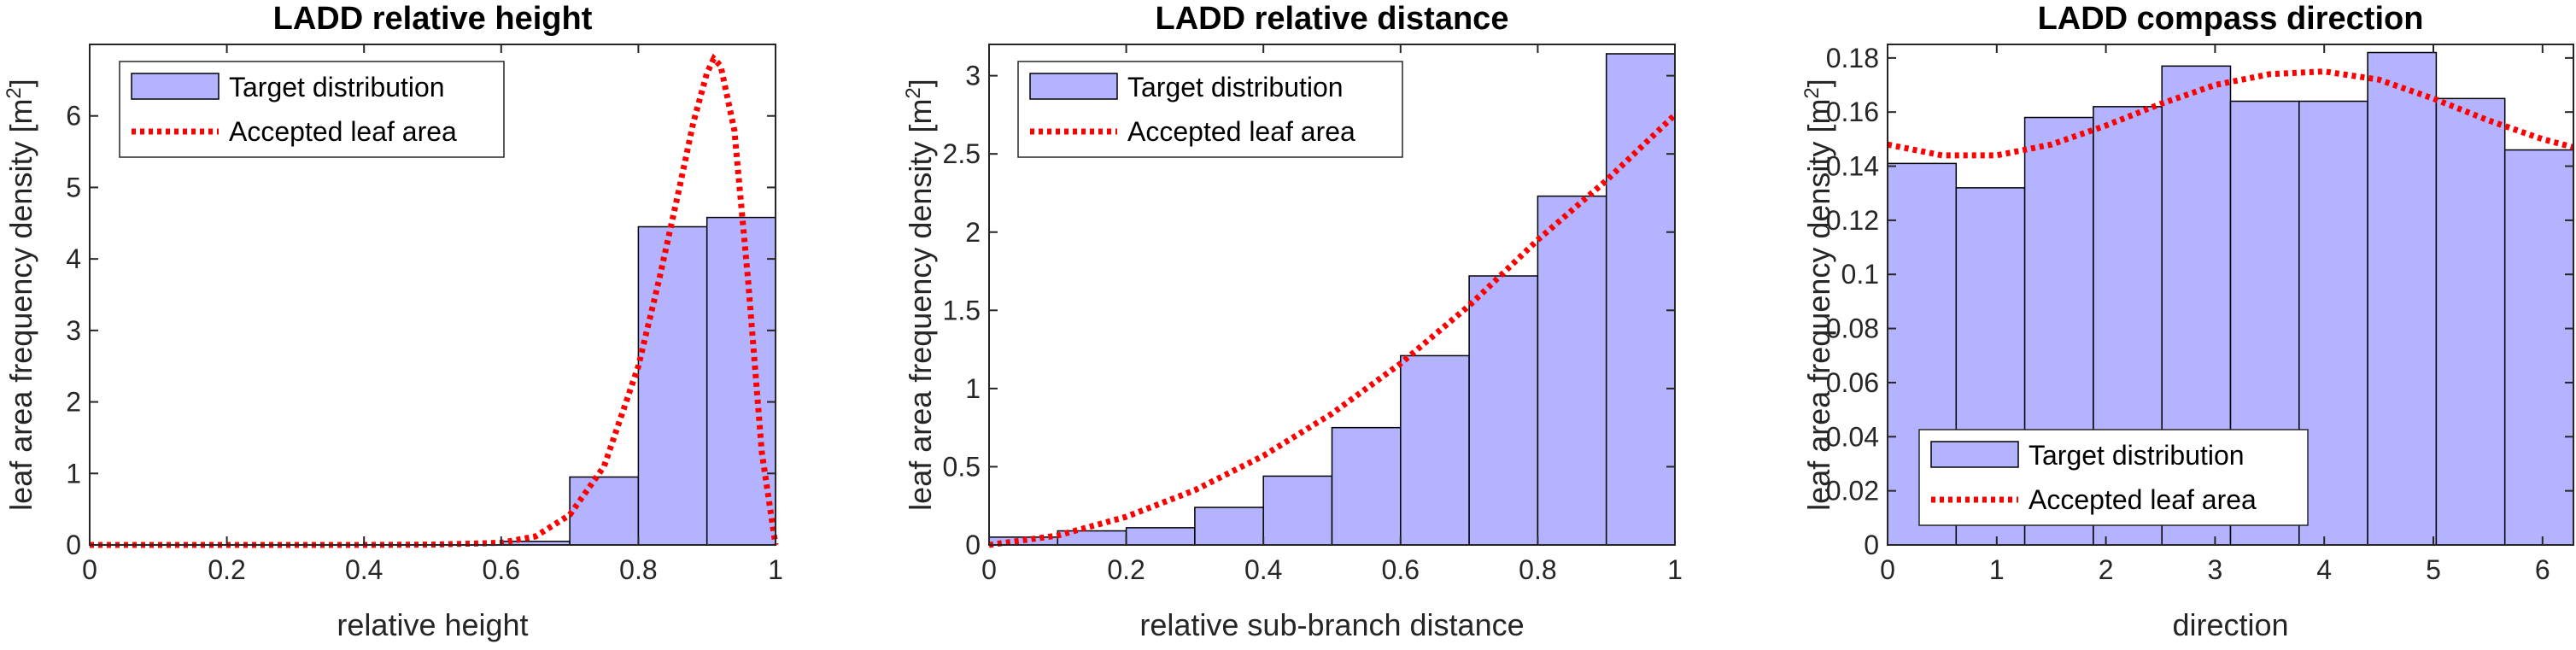 This screenshot has height=650, width=2576. Describe the element at coordinates (2324, 569) in the screenshot. I see `x-tick-label: 4` at that location.